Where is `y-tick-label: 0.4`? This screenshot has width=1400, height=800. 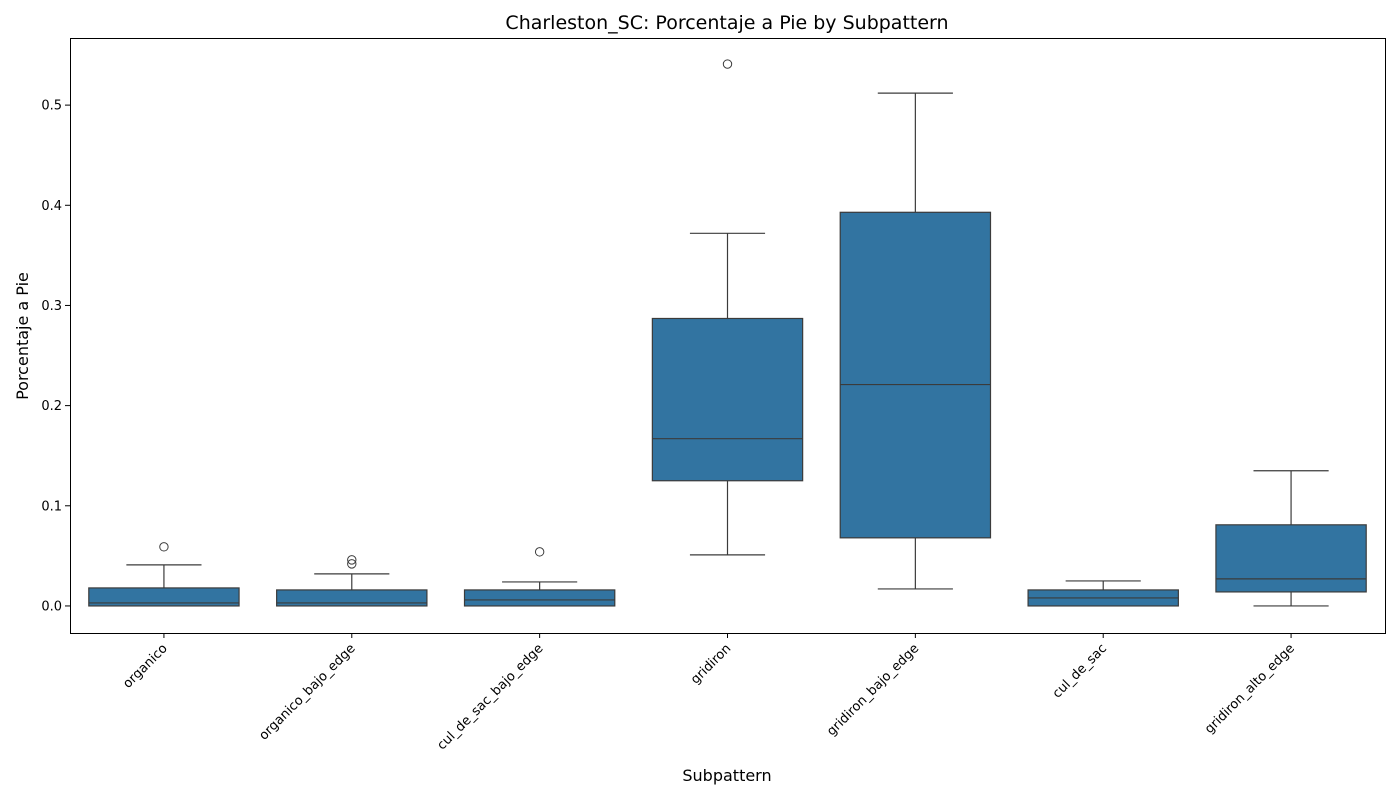
y-tick-label: 0.4 is located at coordinates (51, 206).